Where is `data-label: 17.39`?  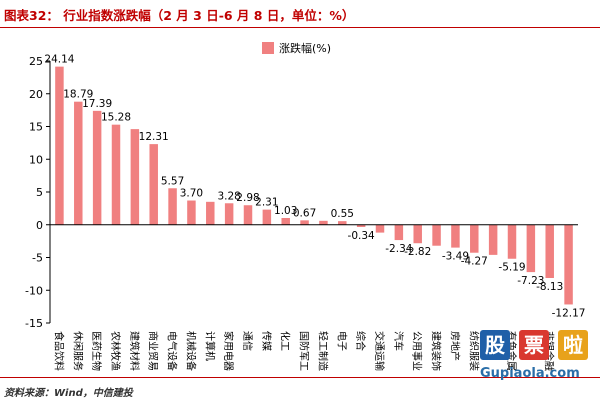
data-label: 17.39 is located at coordinates (97, 104).